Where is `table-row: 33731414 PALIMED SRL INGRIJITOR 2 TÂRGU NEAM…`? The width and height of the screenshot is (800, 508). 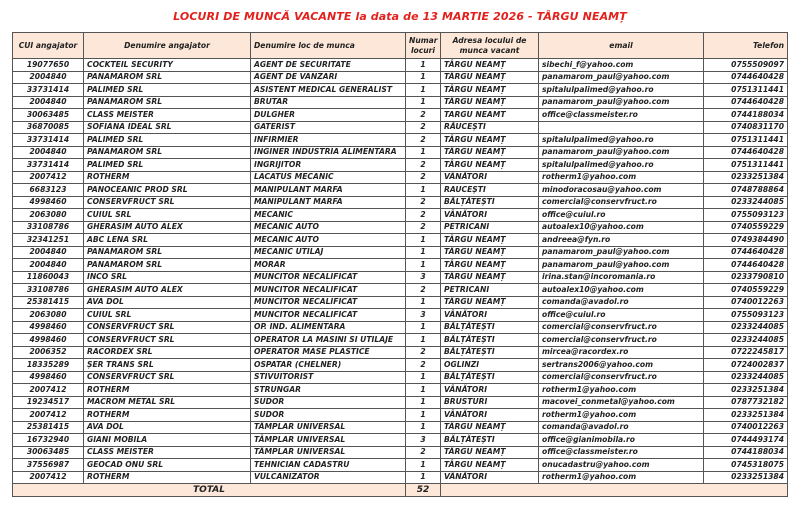 table-row: 33731414 PALIMED SRL INGRIJITOR 2 TÂRGU NEAM… is located at coordinates (400, 165).